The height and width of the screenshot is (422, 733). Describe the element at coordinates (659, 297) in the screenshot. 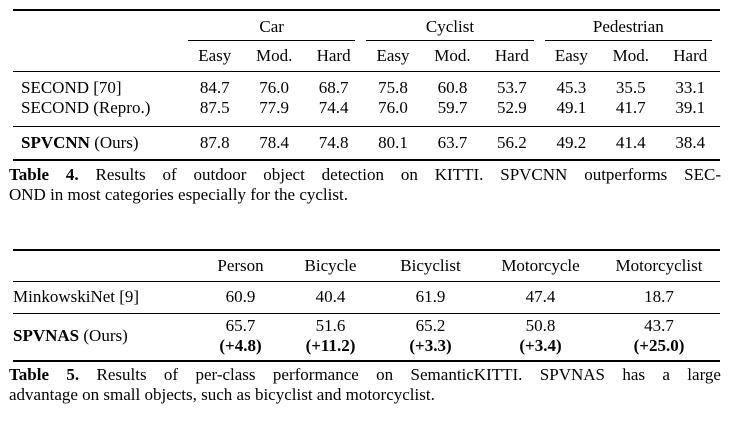

I see `metric-cell: 18.7` at that location.